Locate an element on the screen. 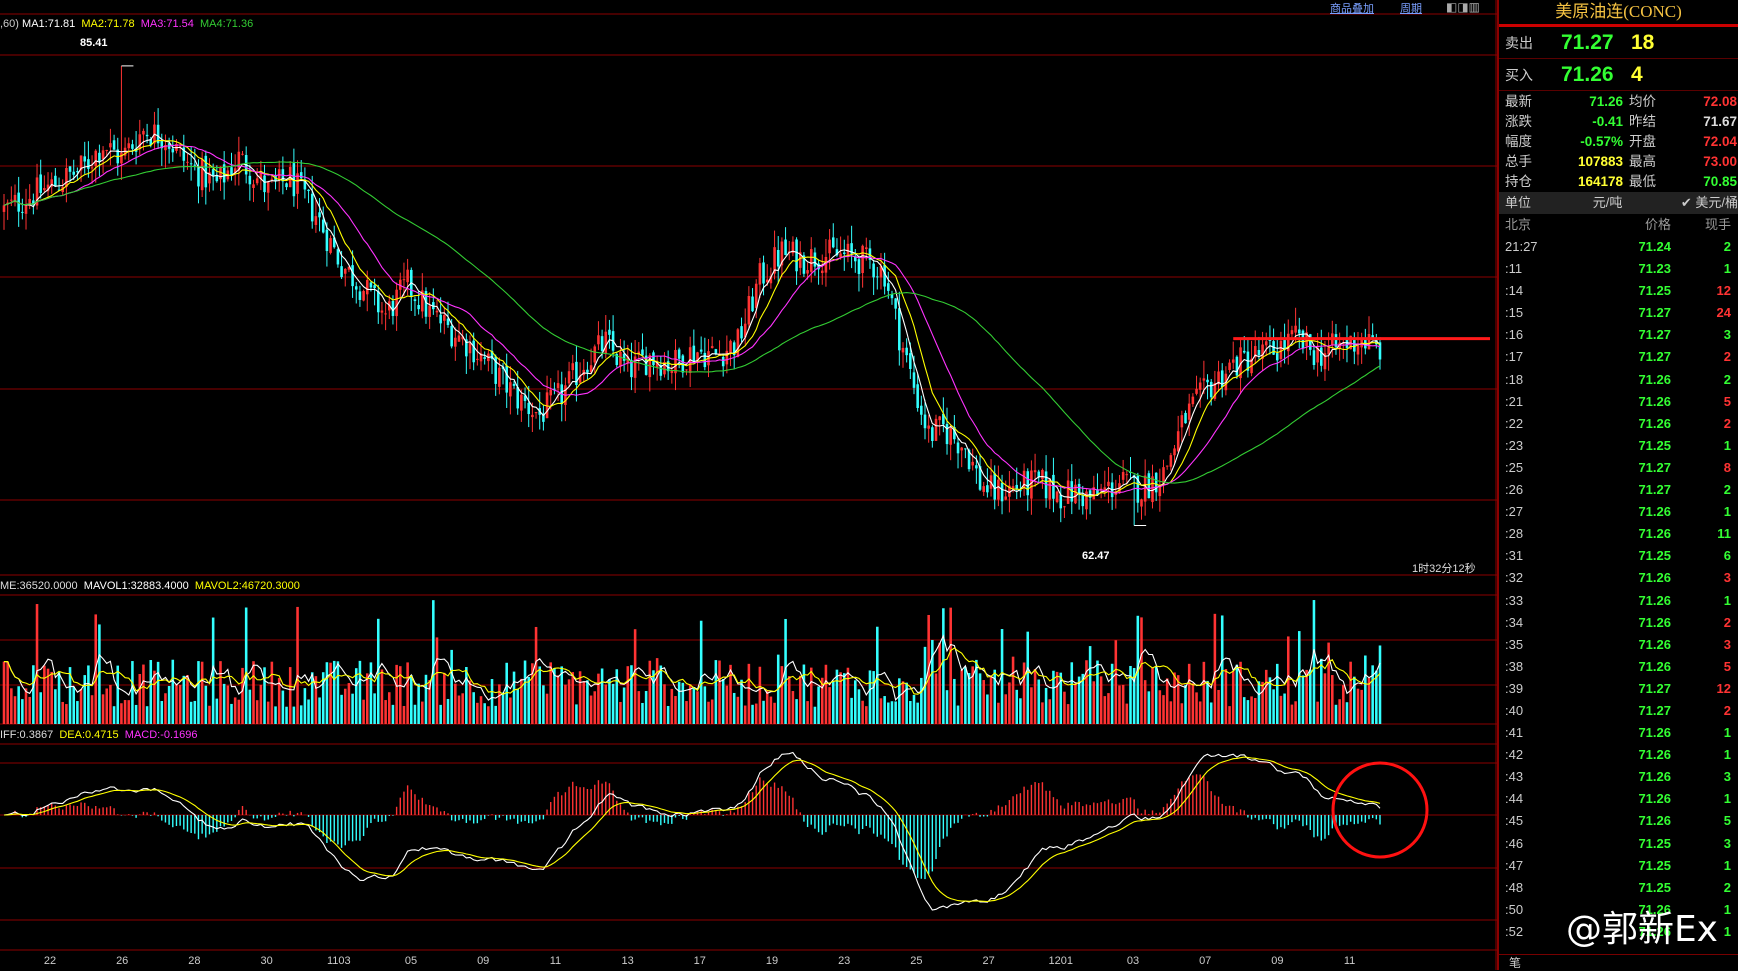 This screenshot has width=1738, height=971. unit-row: 单位 元/吨 ✔ 美元/桶 is located at coordinates (1618, 203).